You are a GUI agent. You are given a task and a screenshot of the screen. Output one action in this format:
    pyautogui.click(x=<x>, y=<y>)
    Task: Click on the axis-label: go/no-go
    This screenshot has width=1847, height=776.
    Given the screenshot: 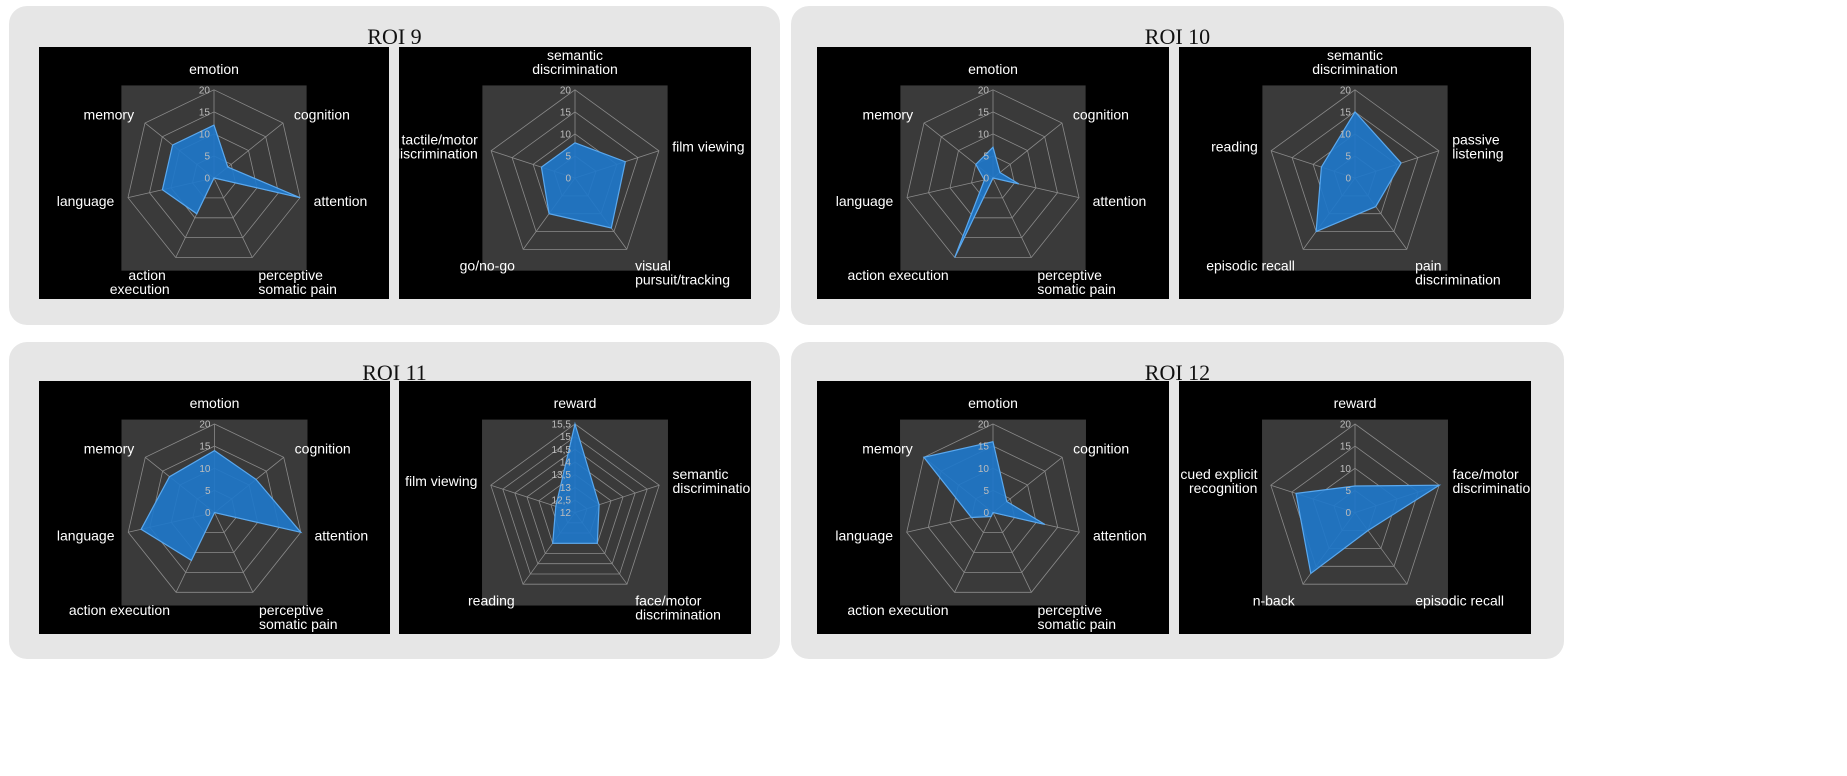 What is the action you would take?
    pyautogui.click(x=487, y=266)
    